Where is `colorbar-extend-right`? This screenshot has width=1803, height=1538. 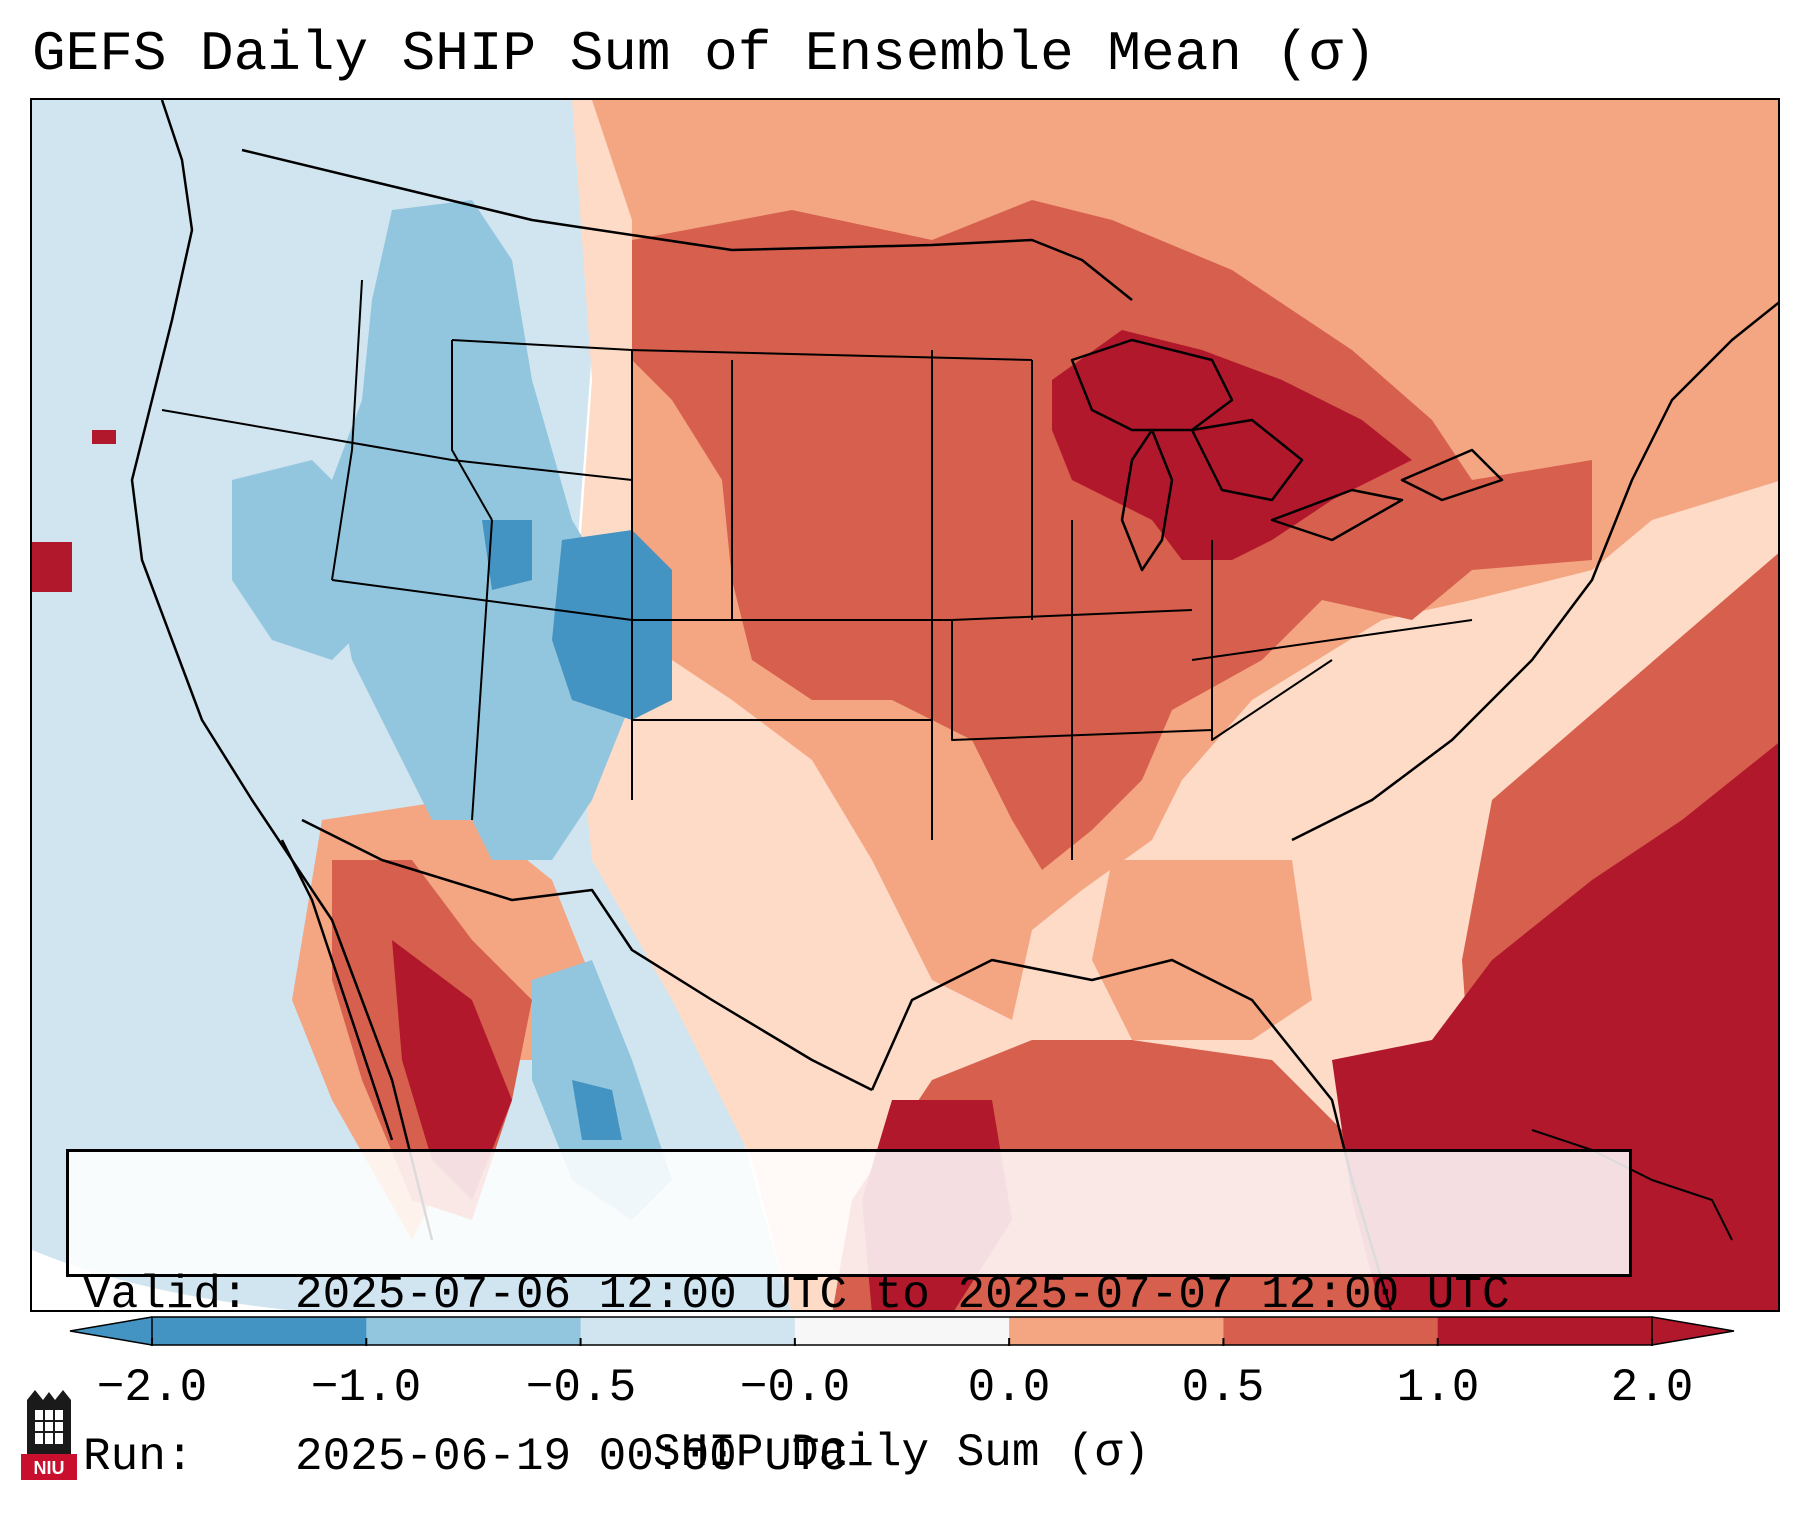 colorbar-extend-right is located at coordinates (1693, 1331).